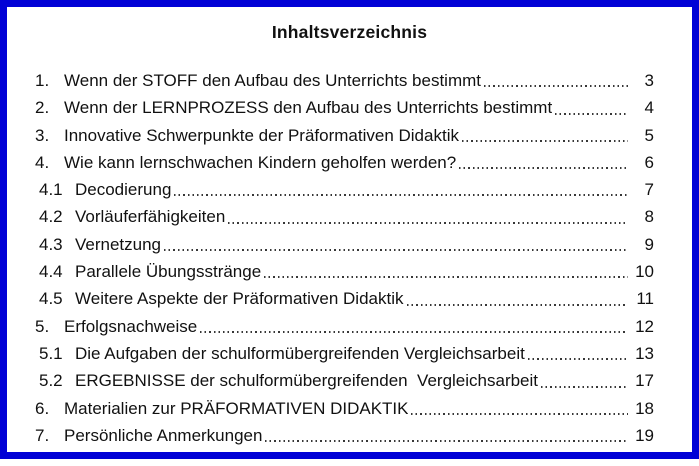 The image size is (699, 466). What do you see at coordinates (349, 435) in the screenshot?
I see `toc-entry: 7. Persönliche Anmerkungen 19` at bounding box center [349, 435].